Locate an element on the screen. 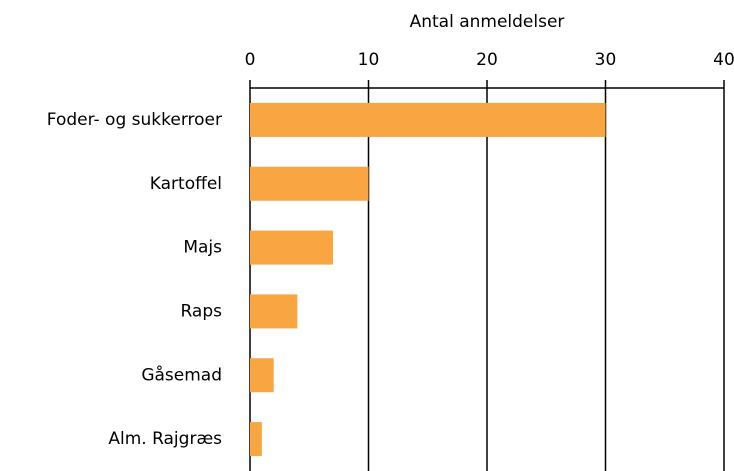  y-tick-label: Majs is located at coordinates (202, 248).